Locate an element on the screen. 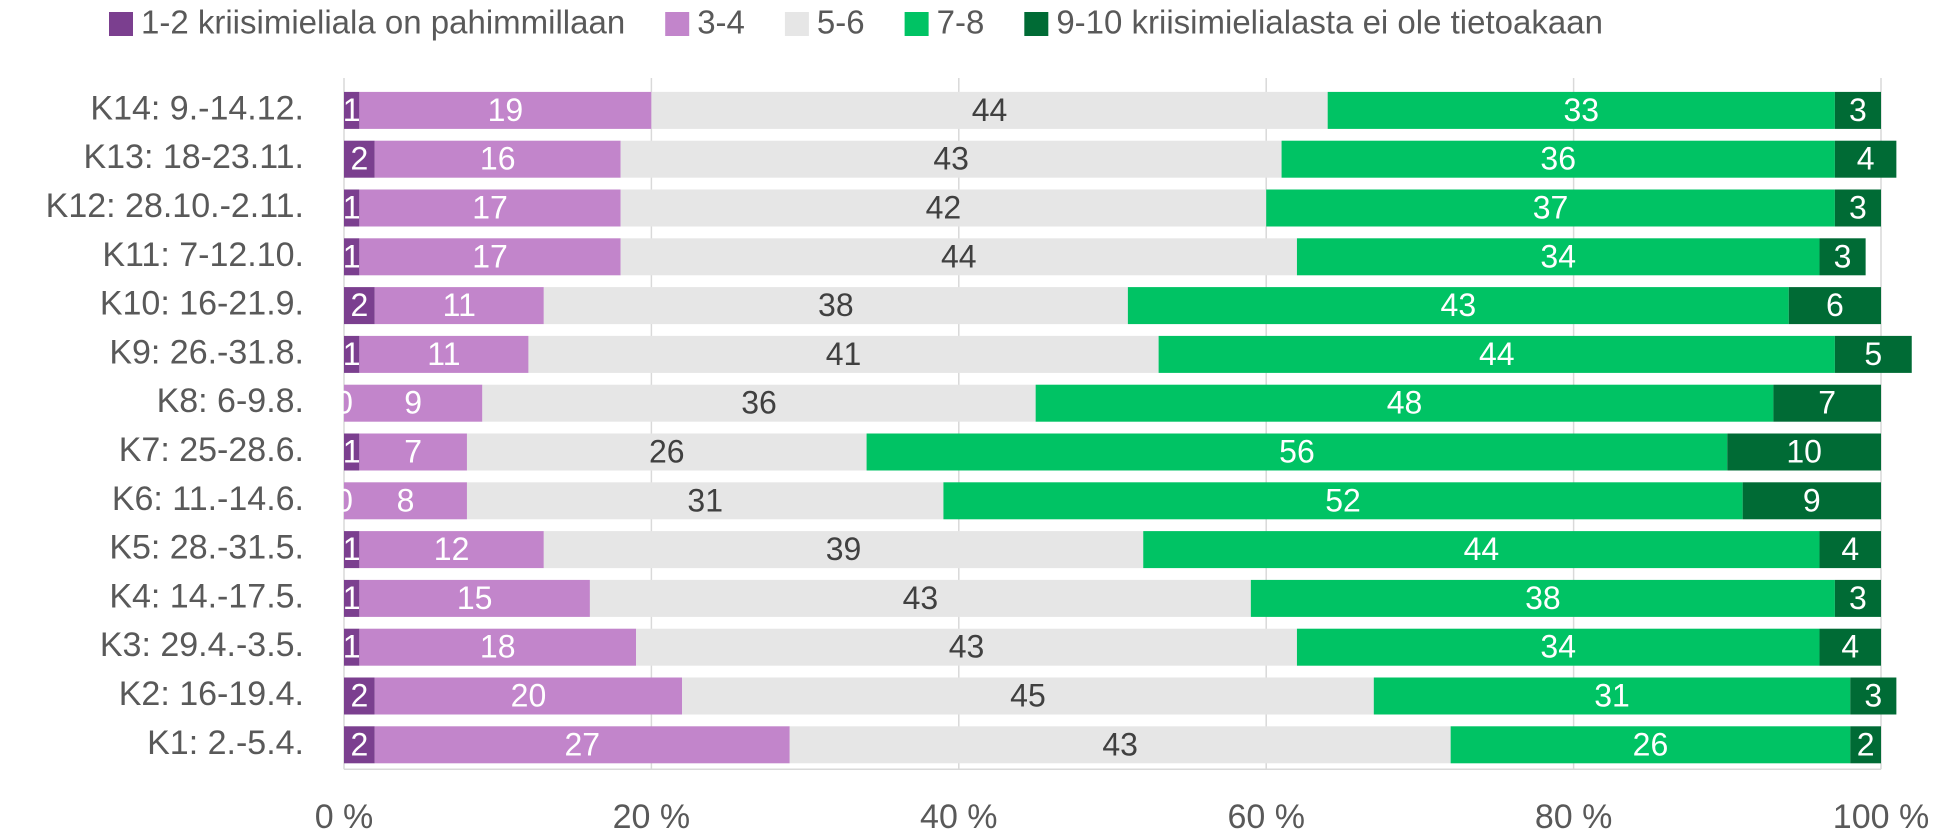 This screenshot has width=1939, height=840. data-label: 45 is located at coordinates (1028, 695).